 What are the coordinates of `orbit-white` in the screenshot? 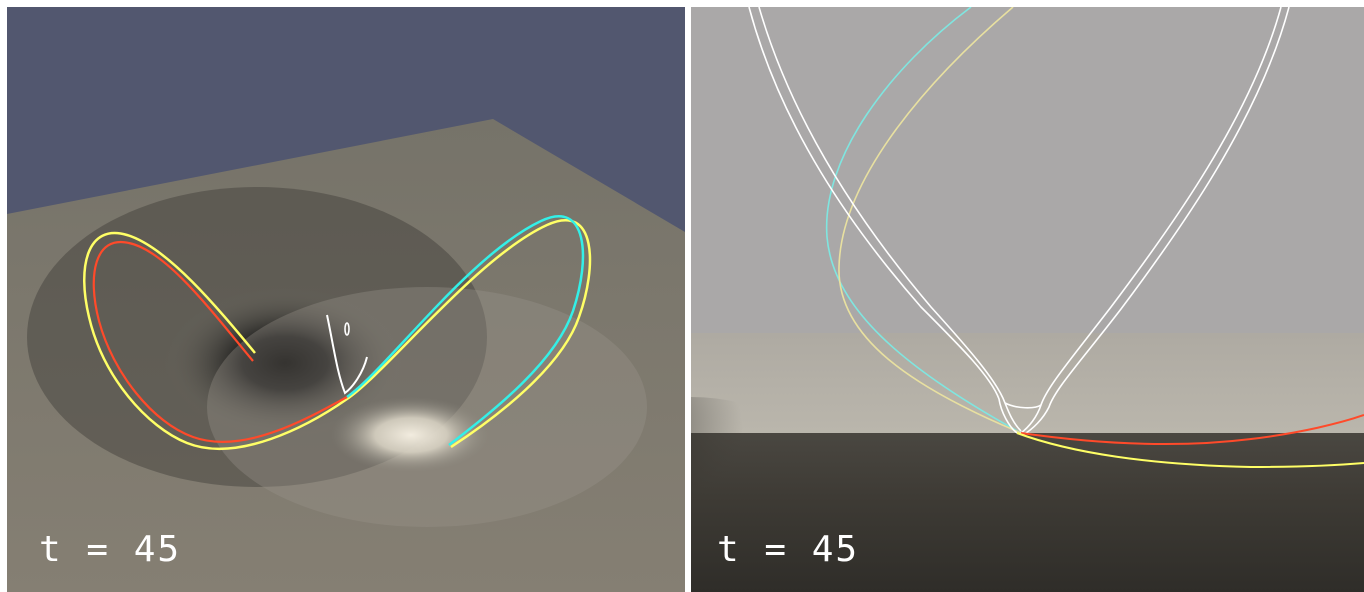 It's located at (347, 354).